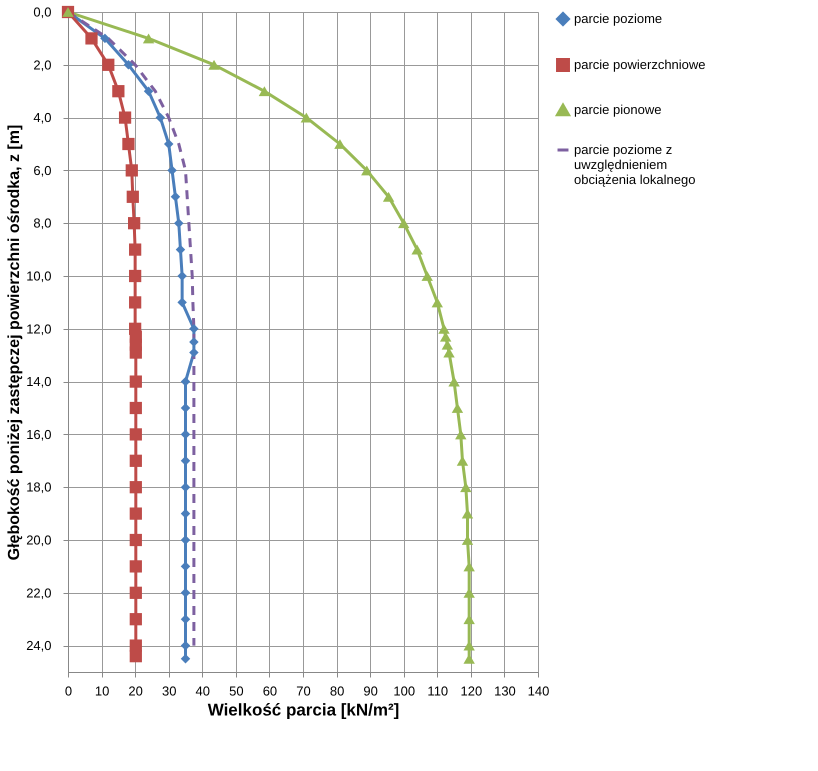  I want to click on x-tick-label: 50, so click(236, 691).